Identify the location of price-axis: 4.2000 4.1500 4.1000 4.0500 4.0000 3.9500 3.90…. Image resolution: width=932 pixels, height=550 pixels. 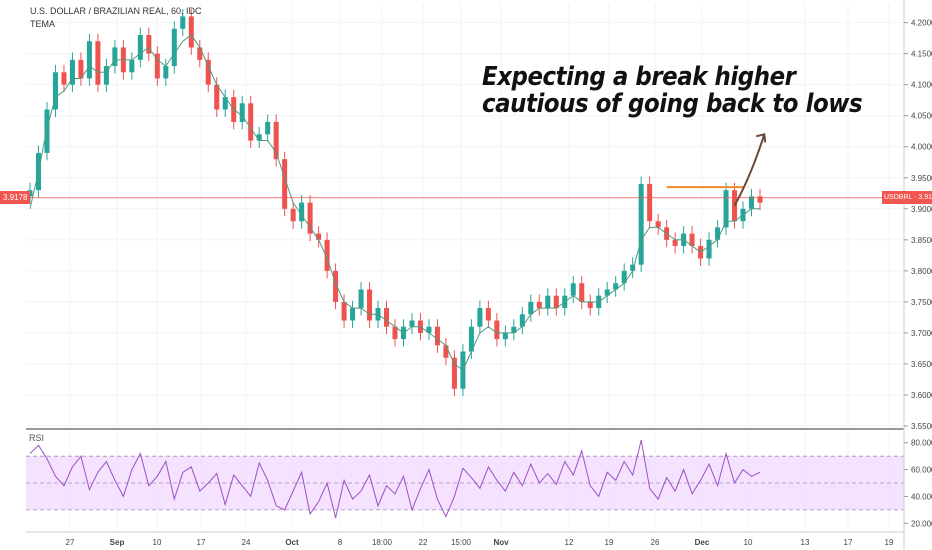
(918, 225).